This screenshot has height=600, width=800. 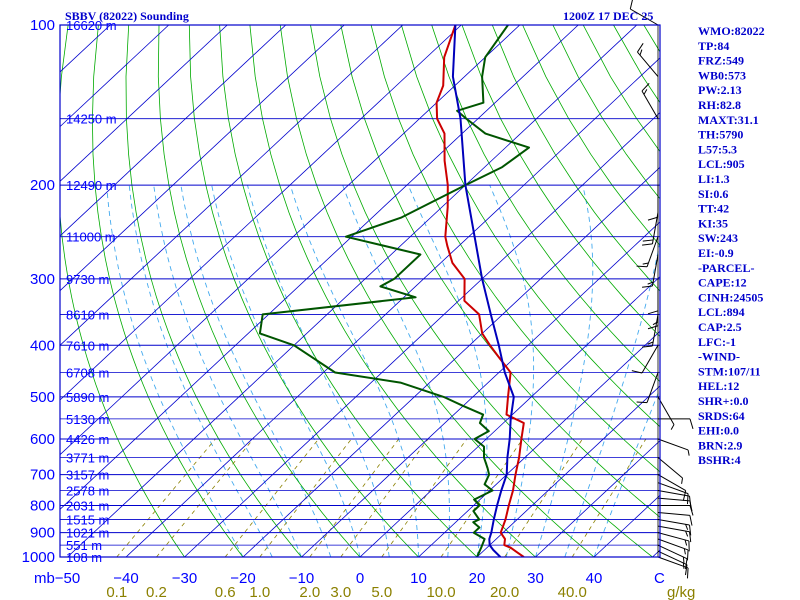 What do you see at coordinates (87, 457) in the screenshot?
I see `height-label: 3771 m` at bounding box center [87, 457].